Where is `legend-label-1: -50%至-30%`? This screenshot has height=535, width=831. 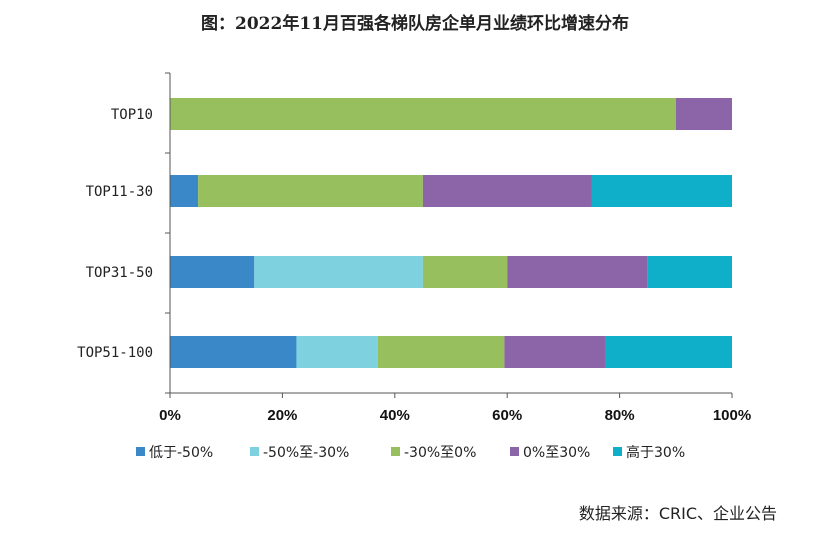 legend-label-1: -50%至-30% is located at coordinates (306, 453).